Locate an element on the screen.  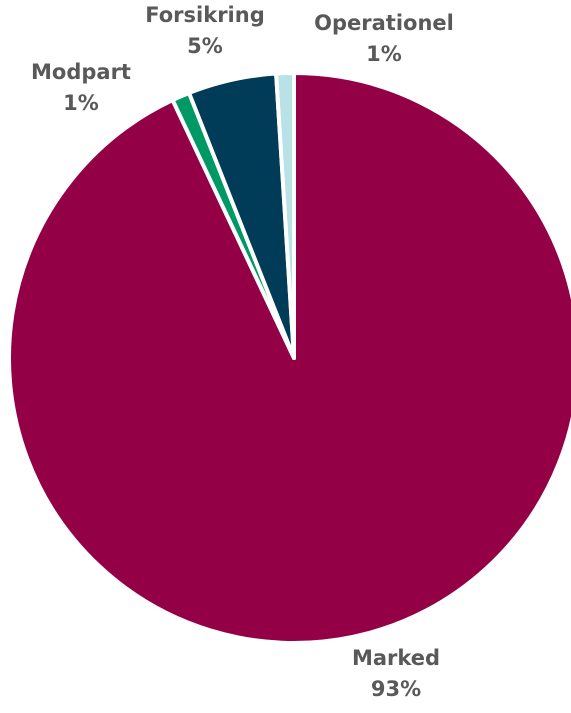
slice-name-marked: Marked is located at coordinates (396, 658).